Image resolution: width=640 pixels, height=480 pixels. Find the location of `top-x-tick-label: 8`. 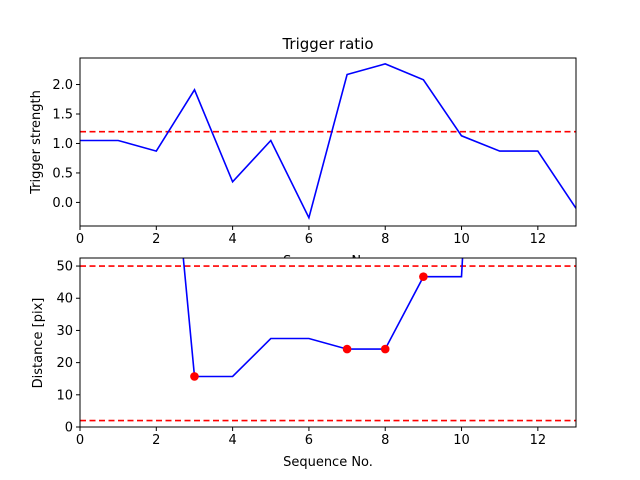

top-x-tick-label: 8 is located at coordinates (385, 239).